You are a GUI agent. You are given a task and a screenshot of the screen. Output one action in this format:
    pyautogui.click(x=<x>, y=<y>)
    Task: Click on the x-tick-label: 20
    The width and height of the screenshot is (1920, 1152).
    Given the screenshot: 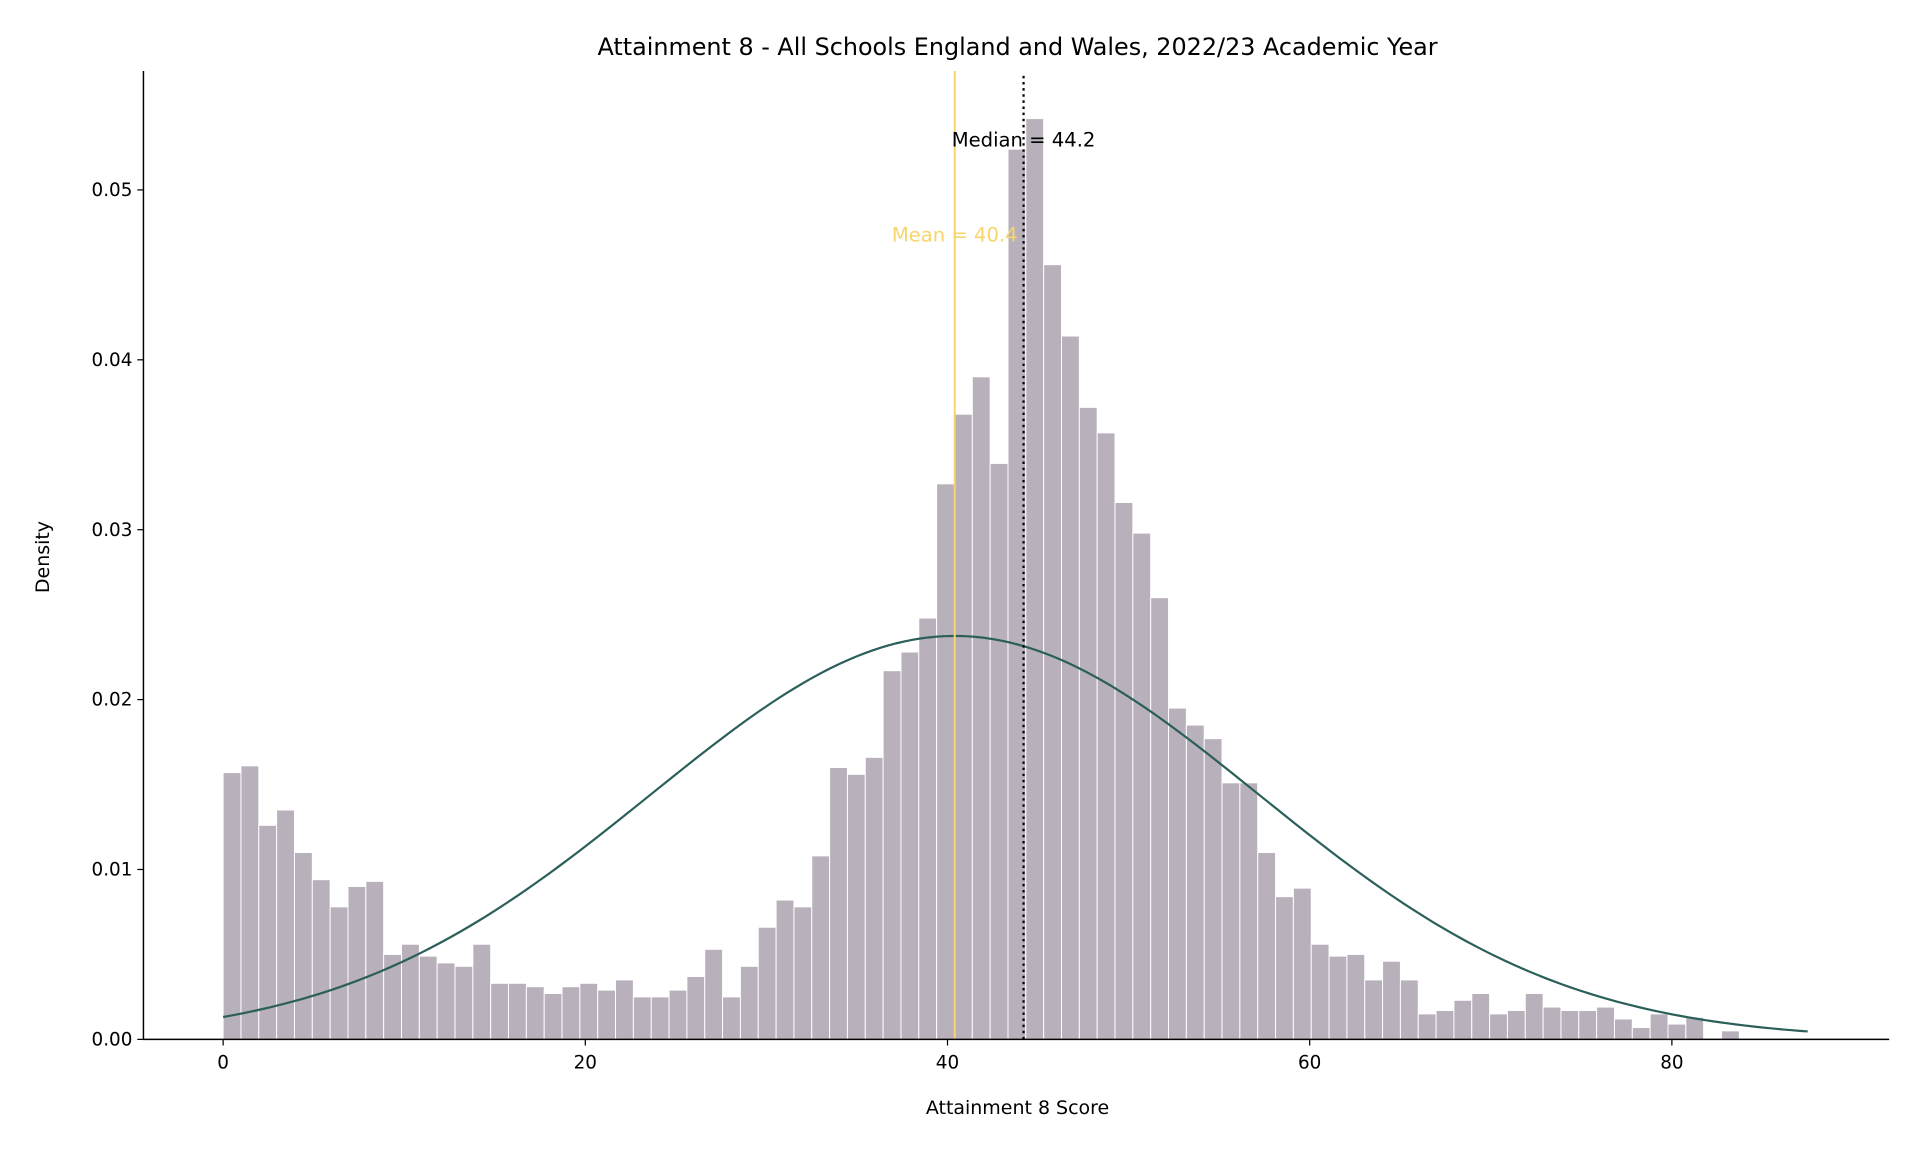 What is the action you would take?
    pyautogui.click(x=585, y=1063)
    